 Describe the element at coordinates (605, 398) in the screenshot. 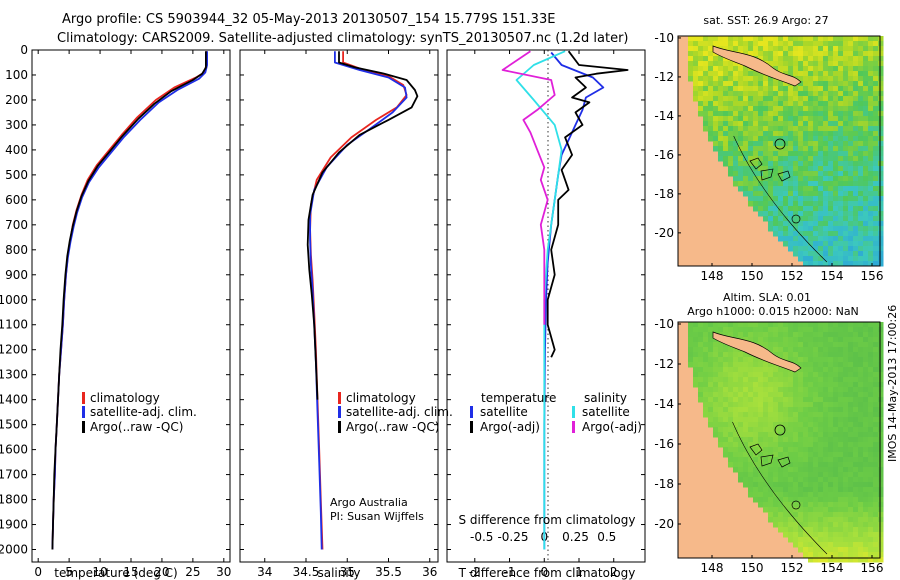

I see `legend-heading-salinity: salinity` at that location.